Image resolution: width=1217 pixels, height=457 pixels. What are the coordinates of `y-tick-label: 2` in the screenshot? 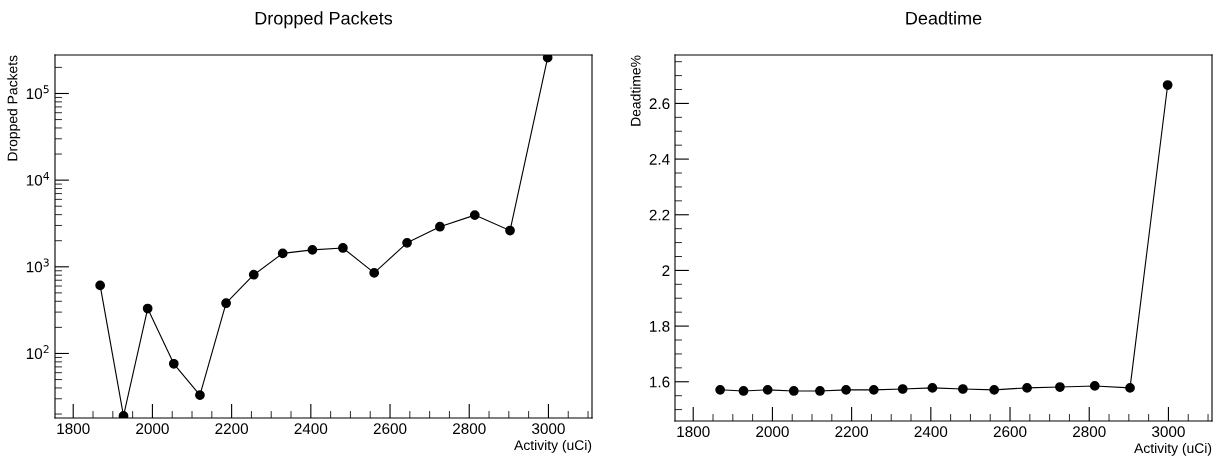 It's located at (666, 270).